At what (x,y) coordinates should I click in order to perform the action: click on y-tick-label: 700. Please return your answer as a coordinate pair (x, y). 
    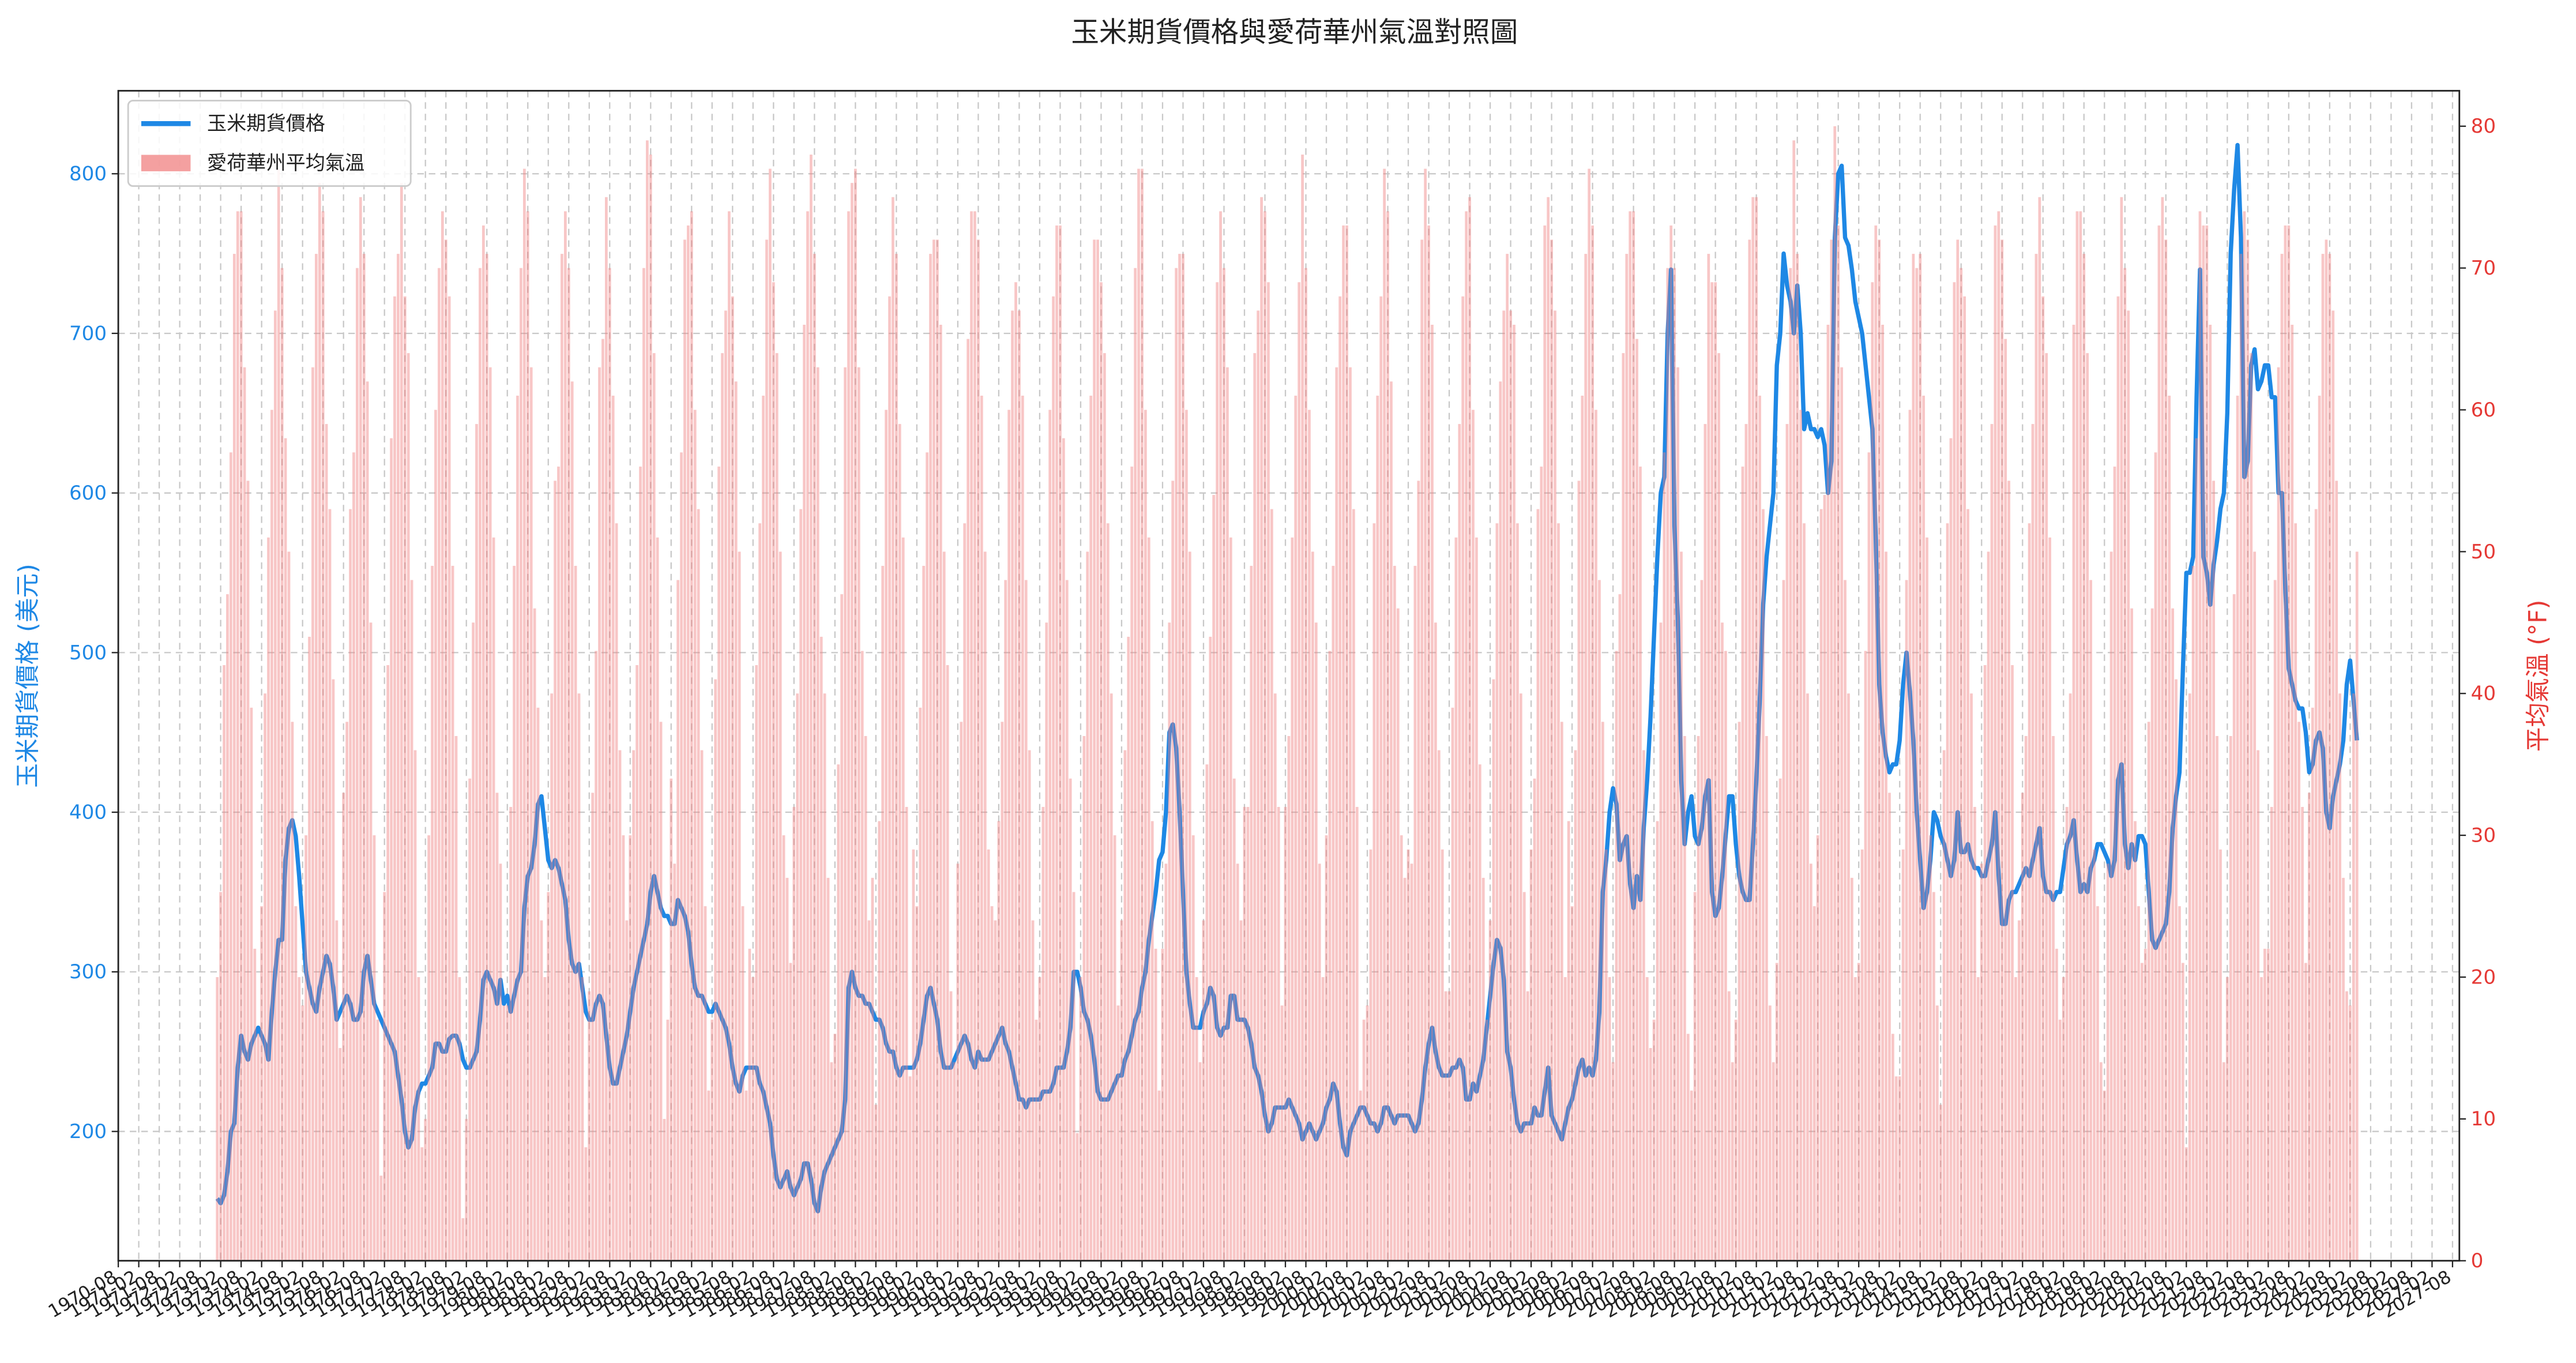
    Looking at the image, I should click on (88, 333).